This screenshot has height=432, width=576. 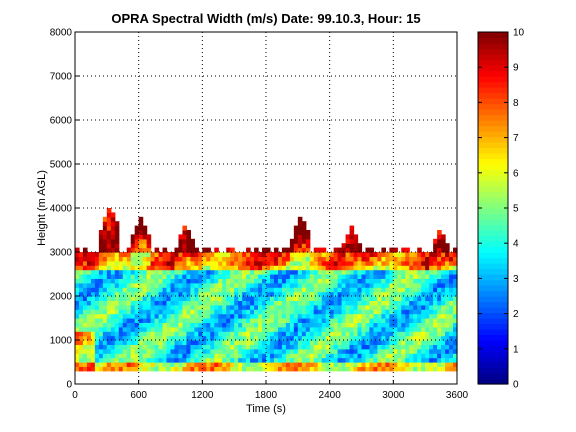 I want to click on x-tick-label: 1800, so click(x=266, y=395).